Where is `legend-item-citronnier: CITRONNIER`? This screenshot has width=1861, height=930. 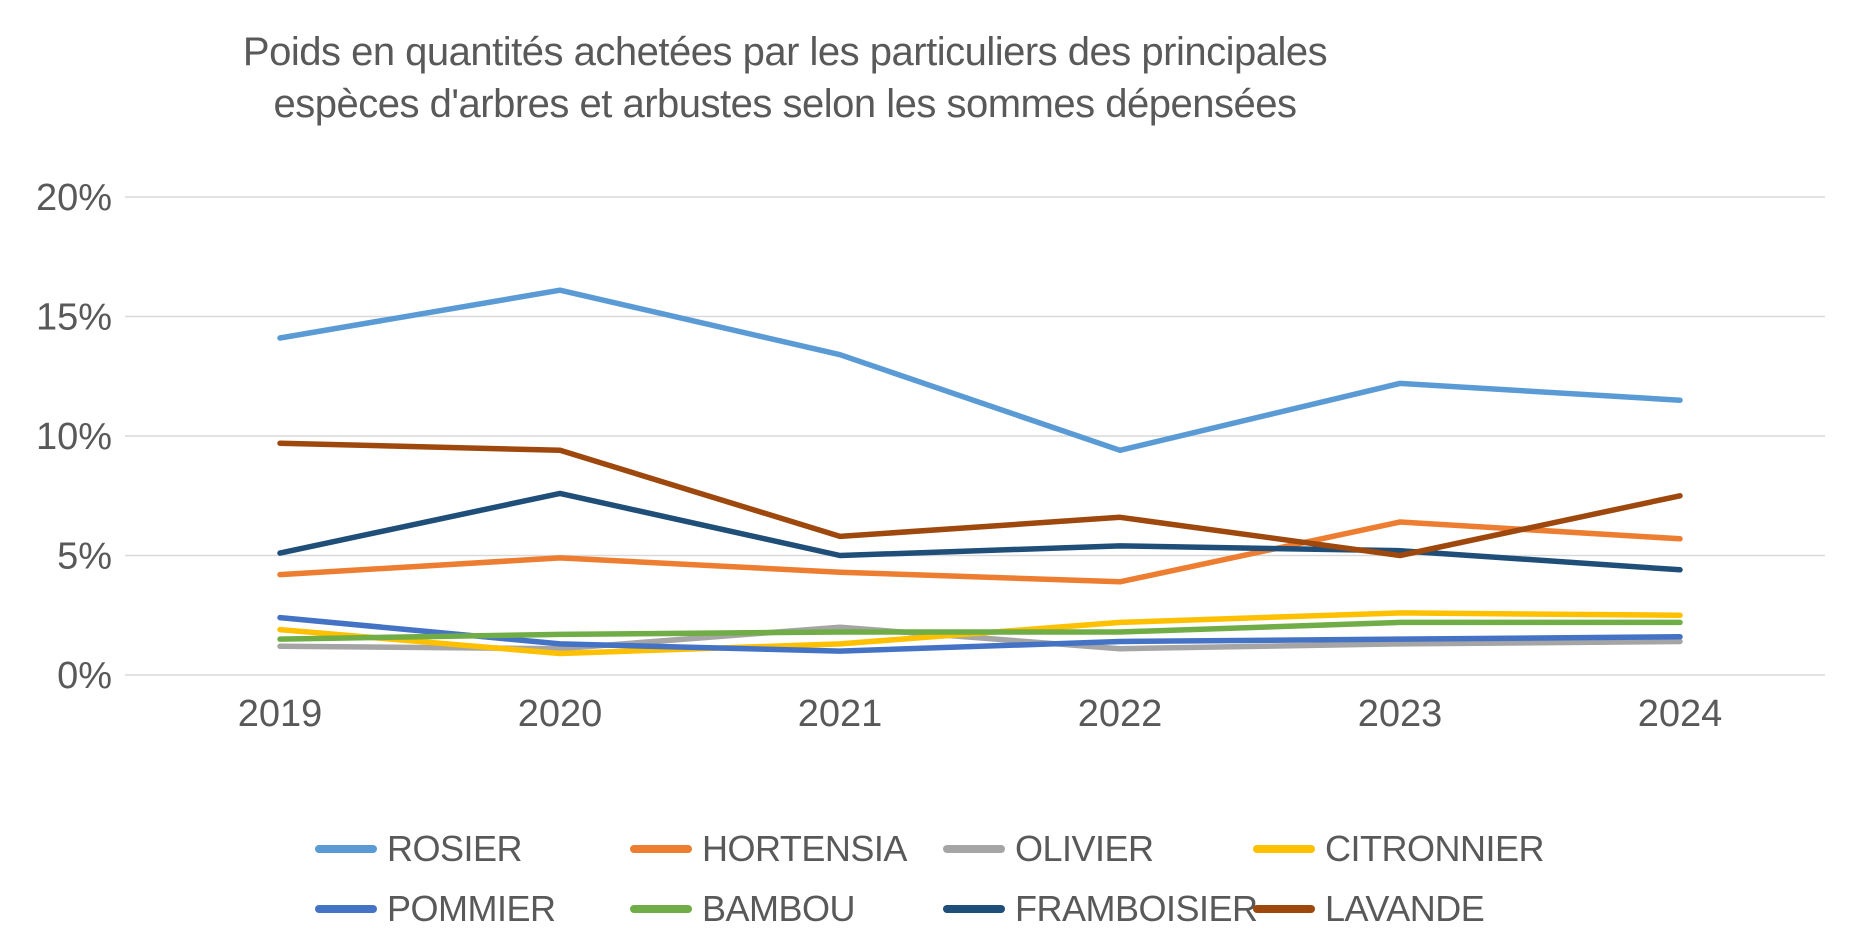
legend-item-citronnier: CITRONNIER is located at coordinates (1399, 849).